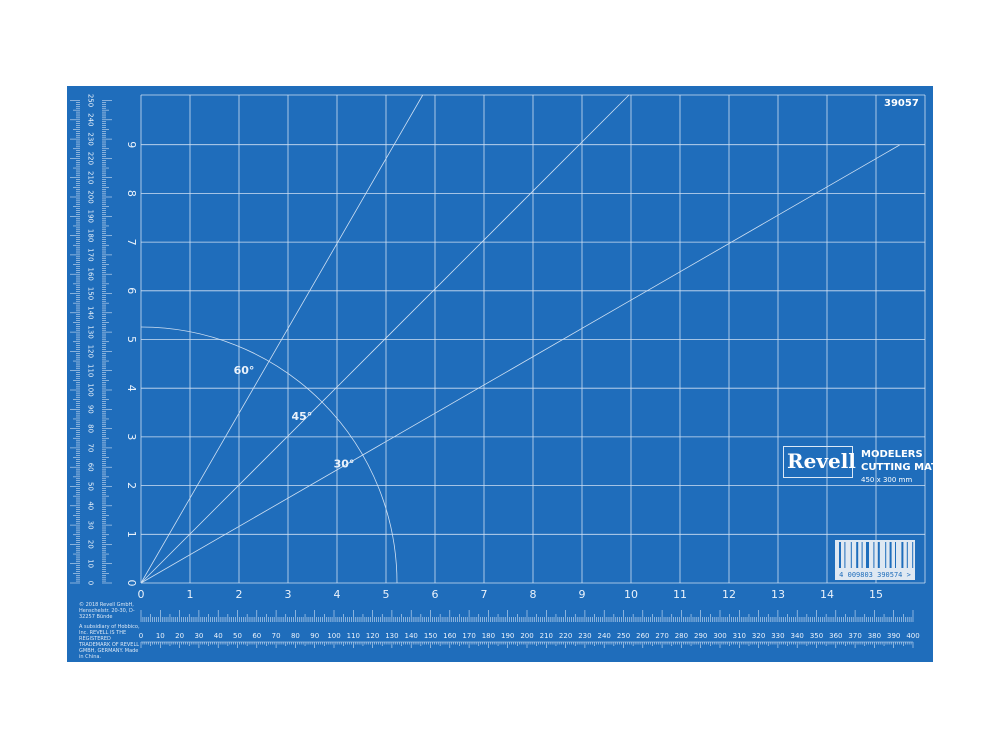 Image resolution: width=1000 pixels, height=750 pixels. What do you see at coordinates (912, 636) in the screenshot?
I see `ruler-label-x: 400` at bounding box center [912, 636].